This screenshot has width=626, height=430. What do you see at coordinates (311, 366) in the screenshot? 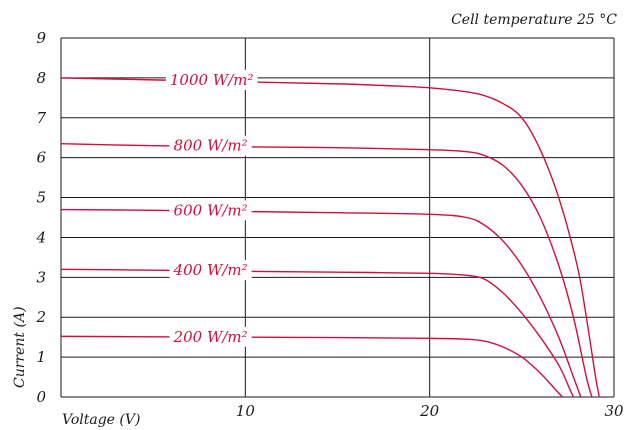
I see `iv-curve-line` at bounding box center [311, 366].